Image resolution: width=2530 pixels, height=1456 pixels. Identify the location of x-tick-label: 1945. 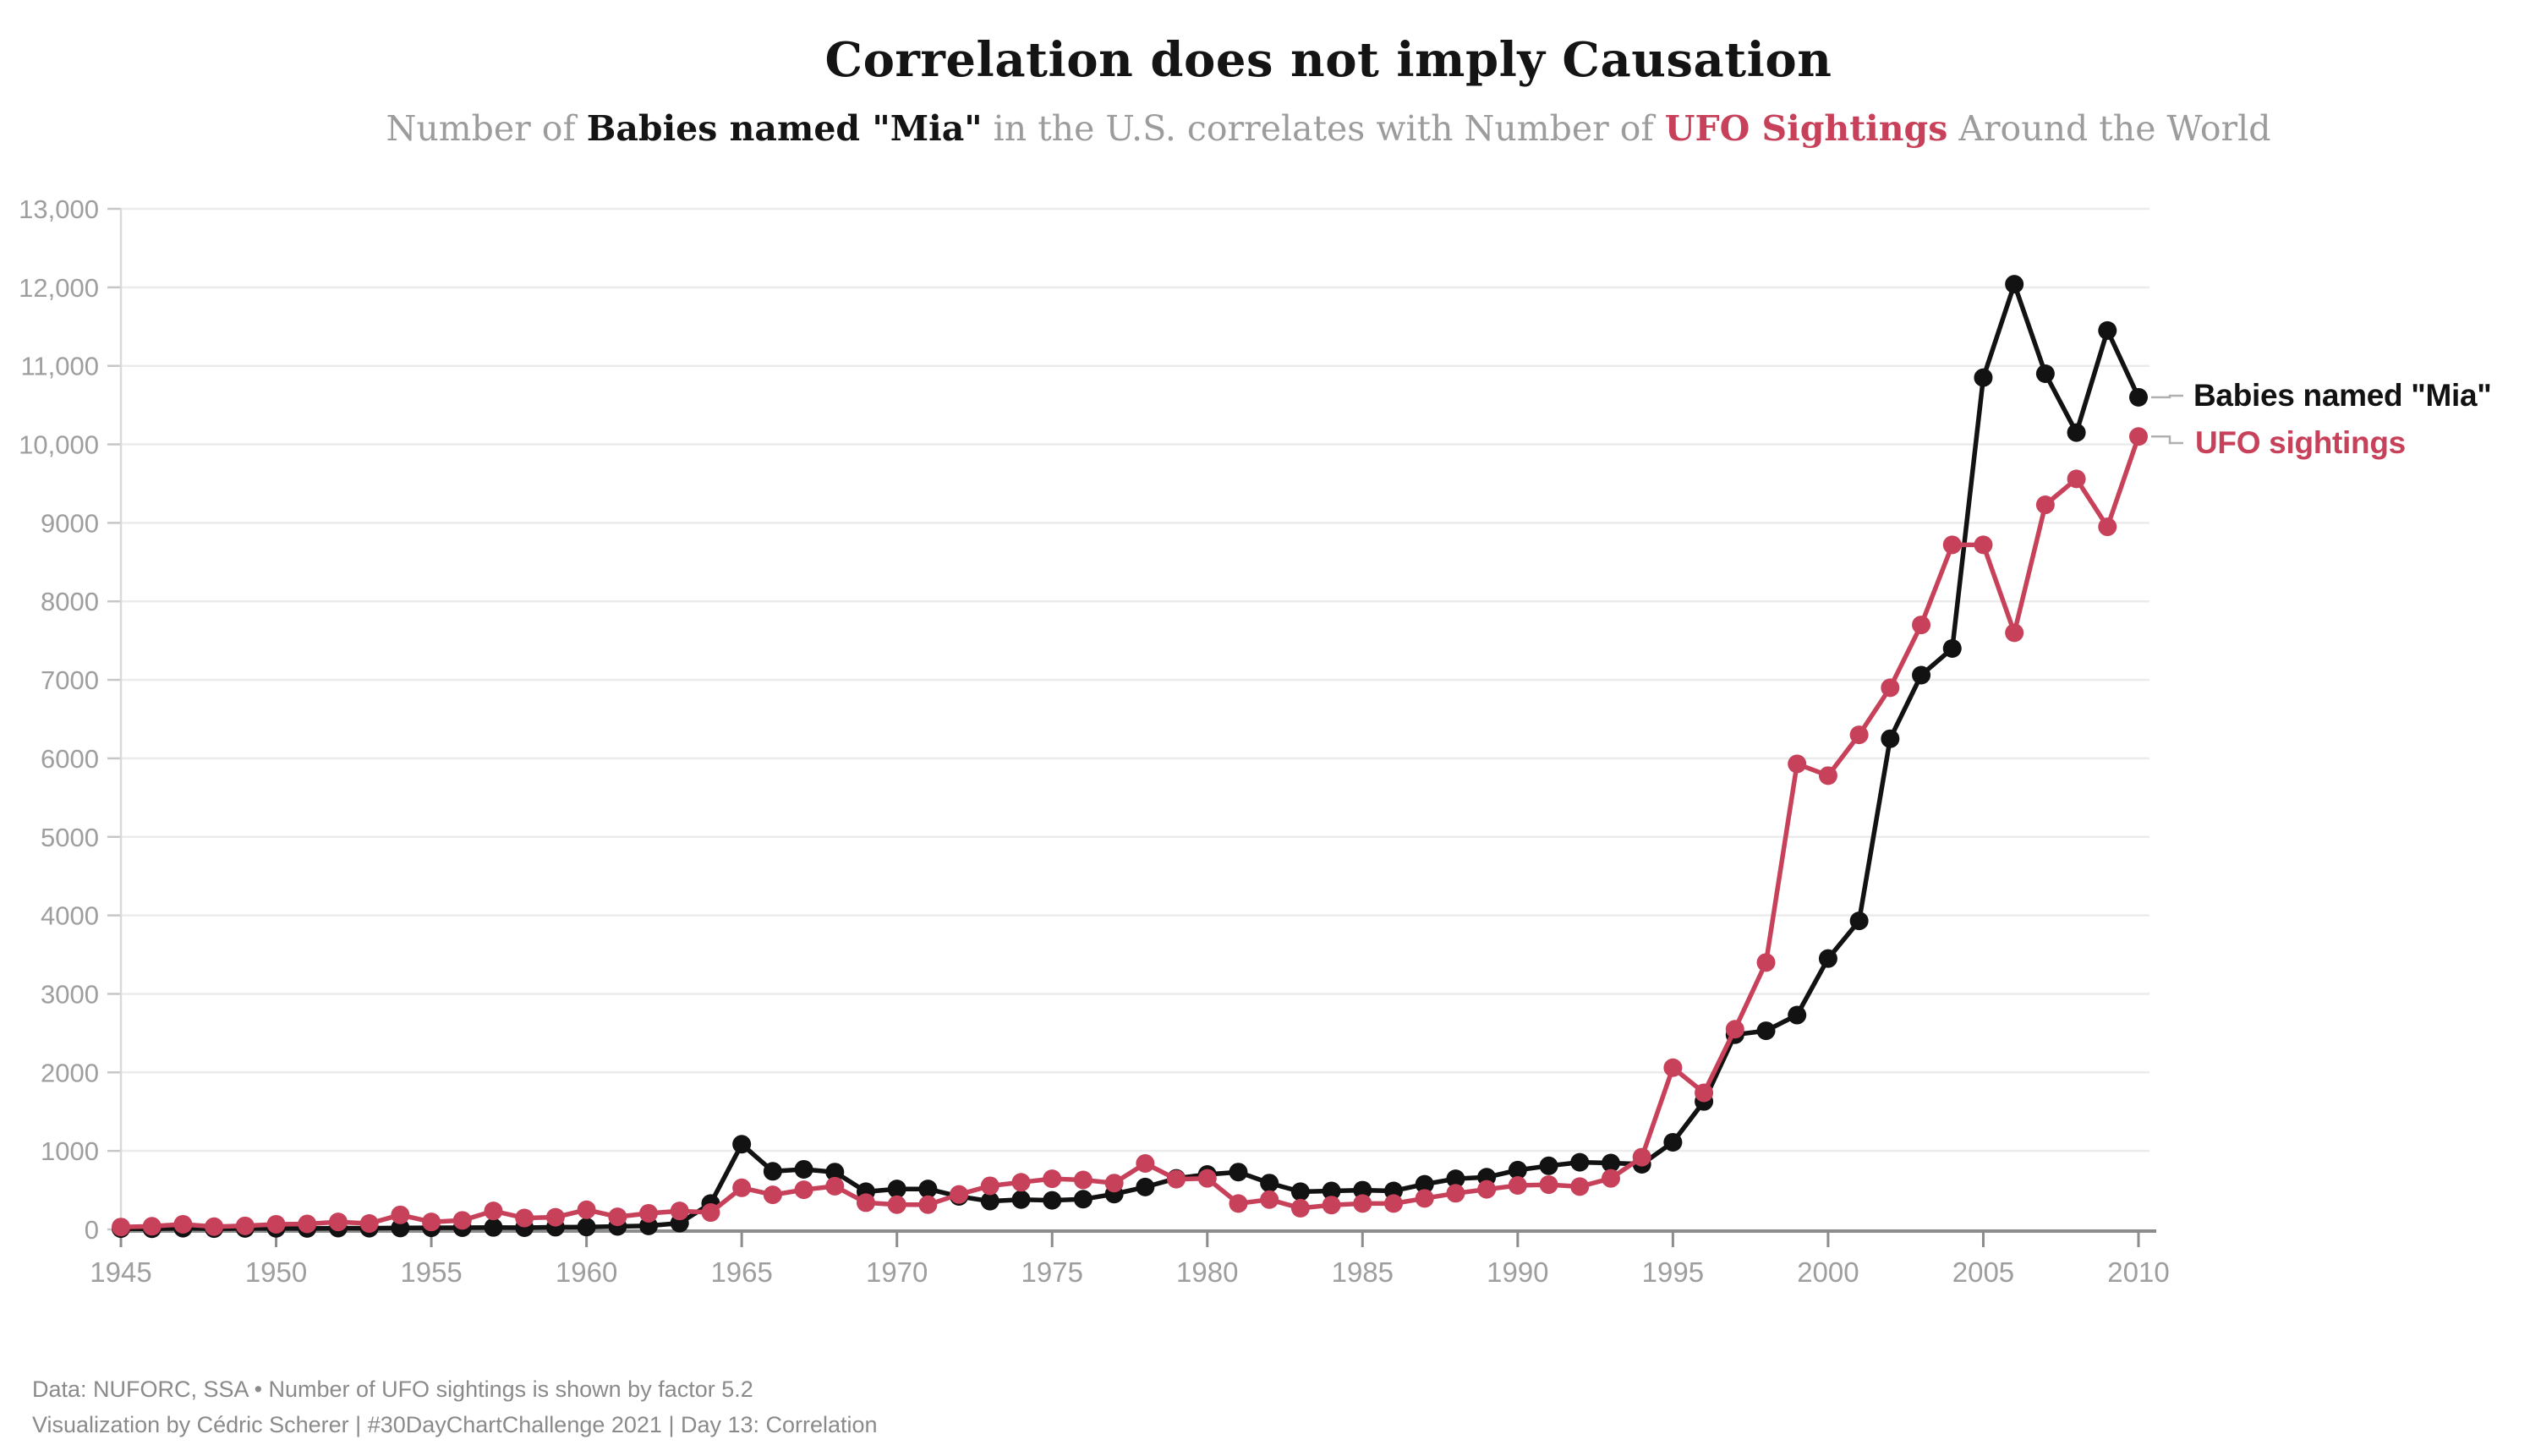
(120, 1272).